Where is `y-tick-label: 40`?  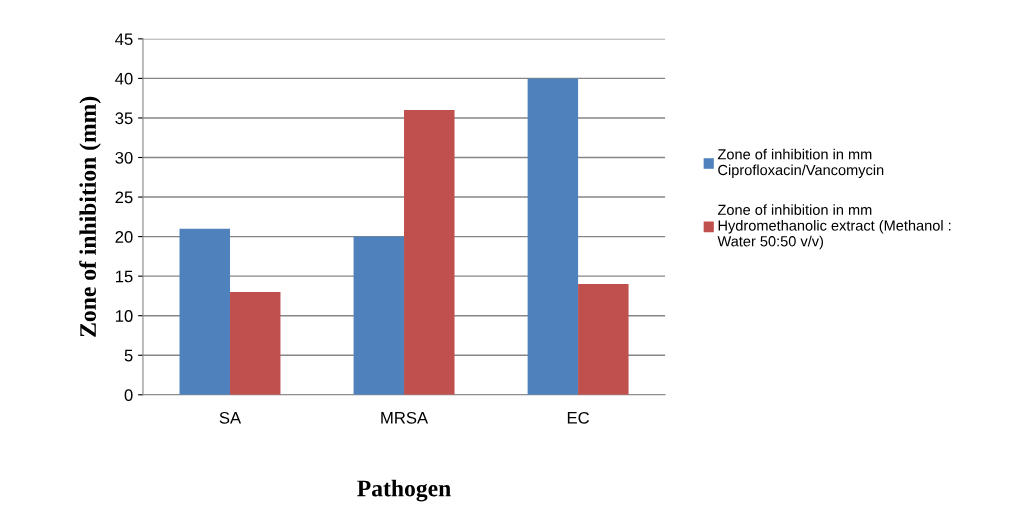 y-tick-label: 40 is located at coordinates (124, 78).